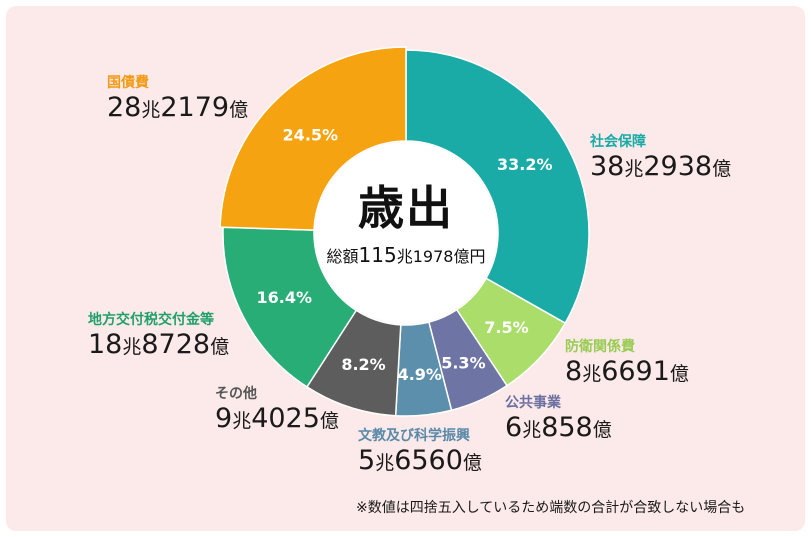 The height and width of the screenshot is (537, 811). Describe the element at coordinates (406, 255) in the screenshot. I see `center-total: 総額115兆1978億円` at that location.